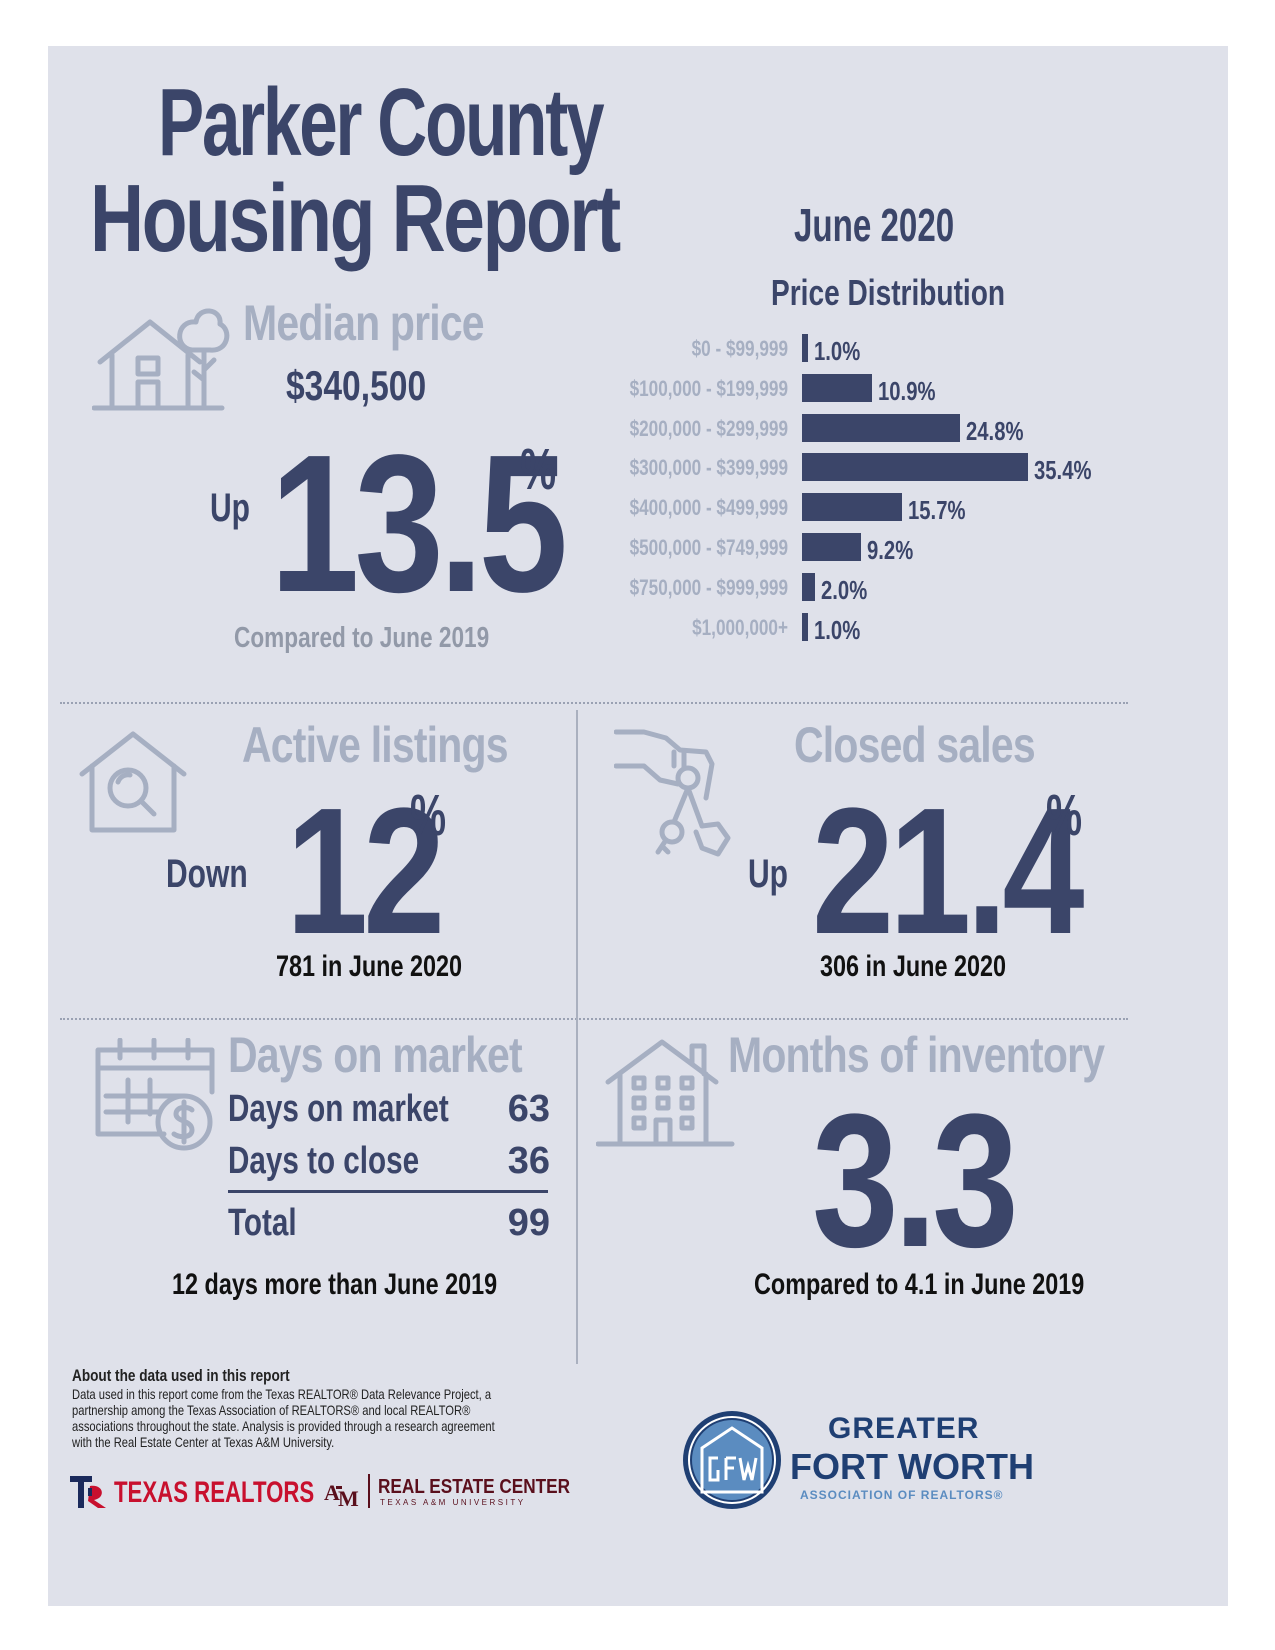 The height and width of the screenshot is (1650, 1275). Describe the element at coordinates (904, 1428) in the screenshot. I see `gfw-line-1: GREATER` at that location.